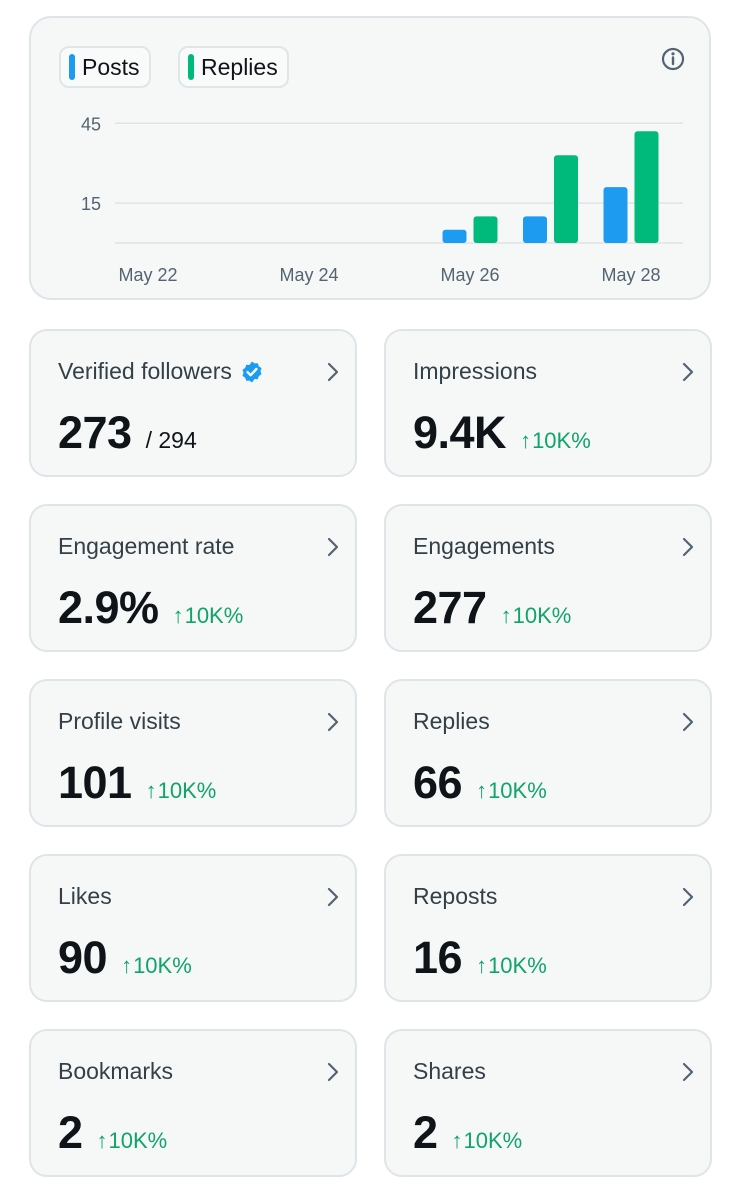 This screenshot has height=1200, width=742. I want to click on stat-label: Bookmarks, so click(116, 1071).